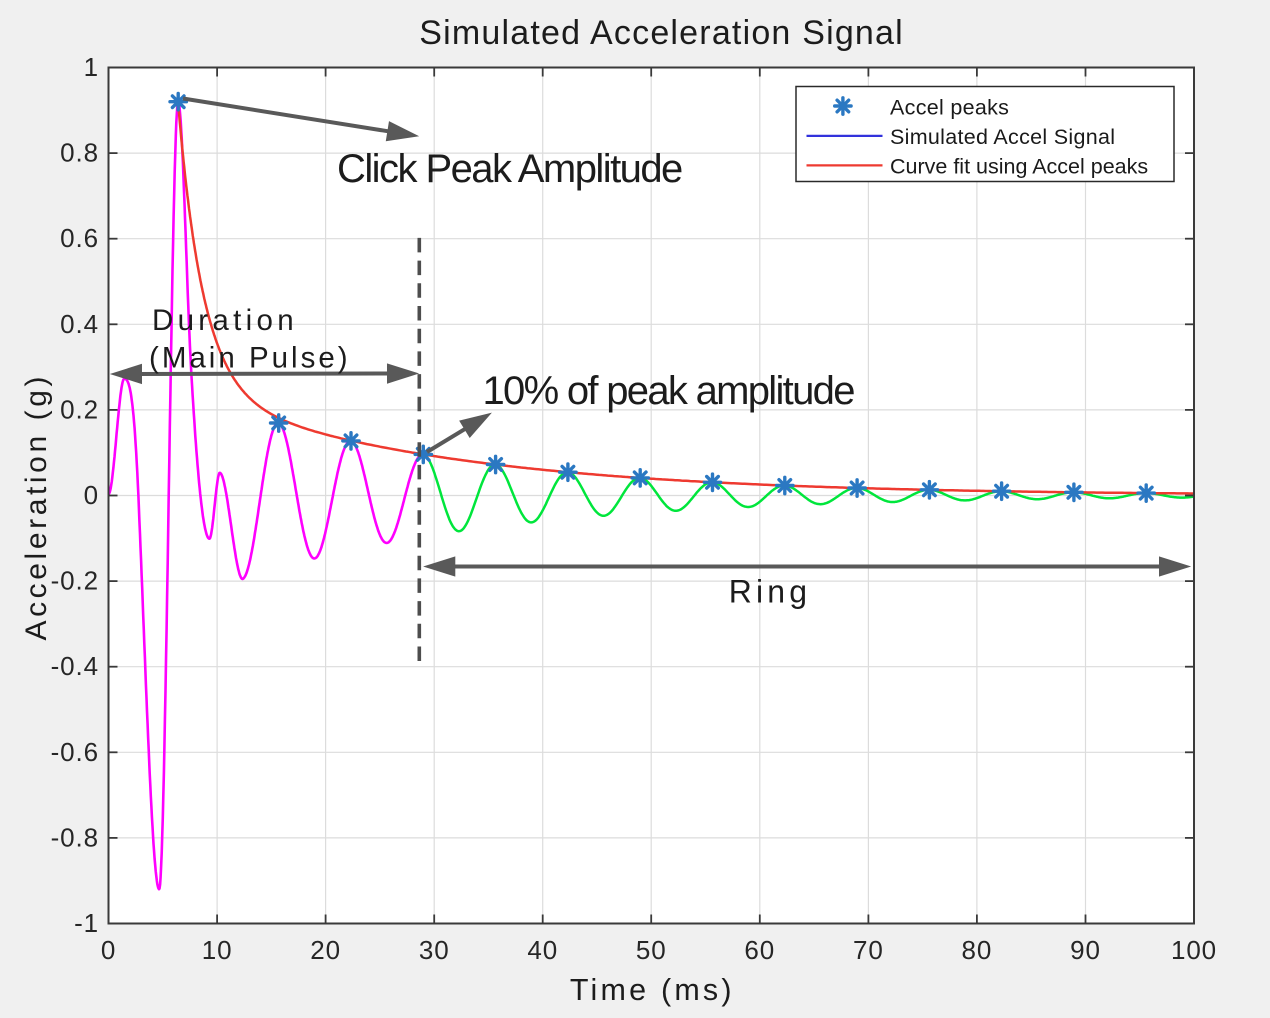 This screenshot has height=1018, width=1270. I want to click on svg-text: -0.4, so click(75, 666).